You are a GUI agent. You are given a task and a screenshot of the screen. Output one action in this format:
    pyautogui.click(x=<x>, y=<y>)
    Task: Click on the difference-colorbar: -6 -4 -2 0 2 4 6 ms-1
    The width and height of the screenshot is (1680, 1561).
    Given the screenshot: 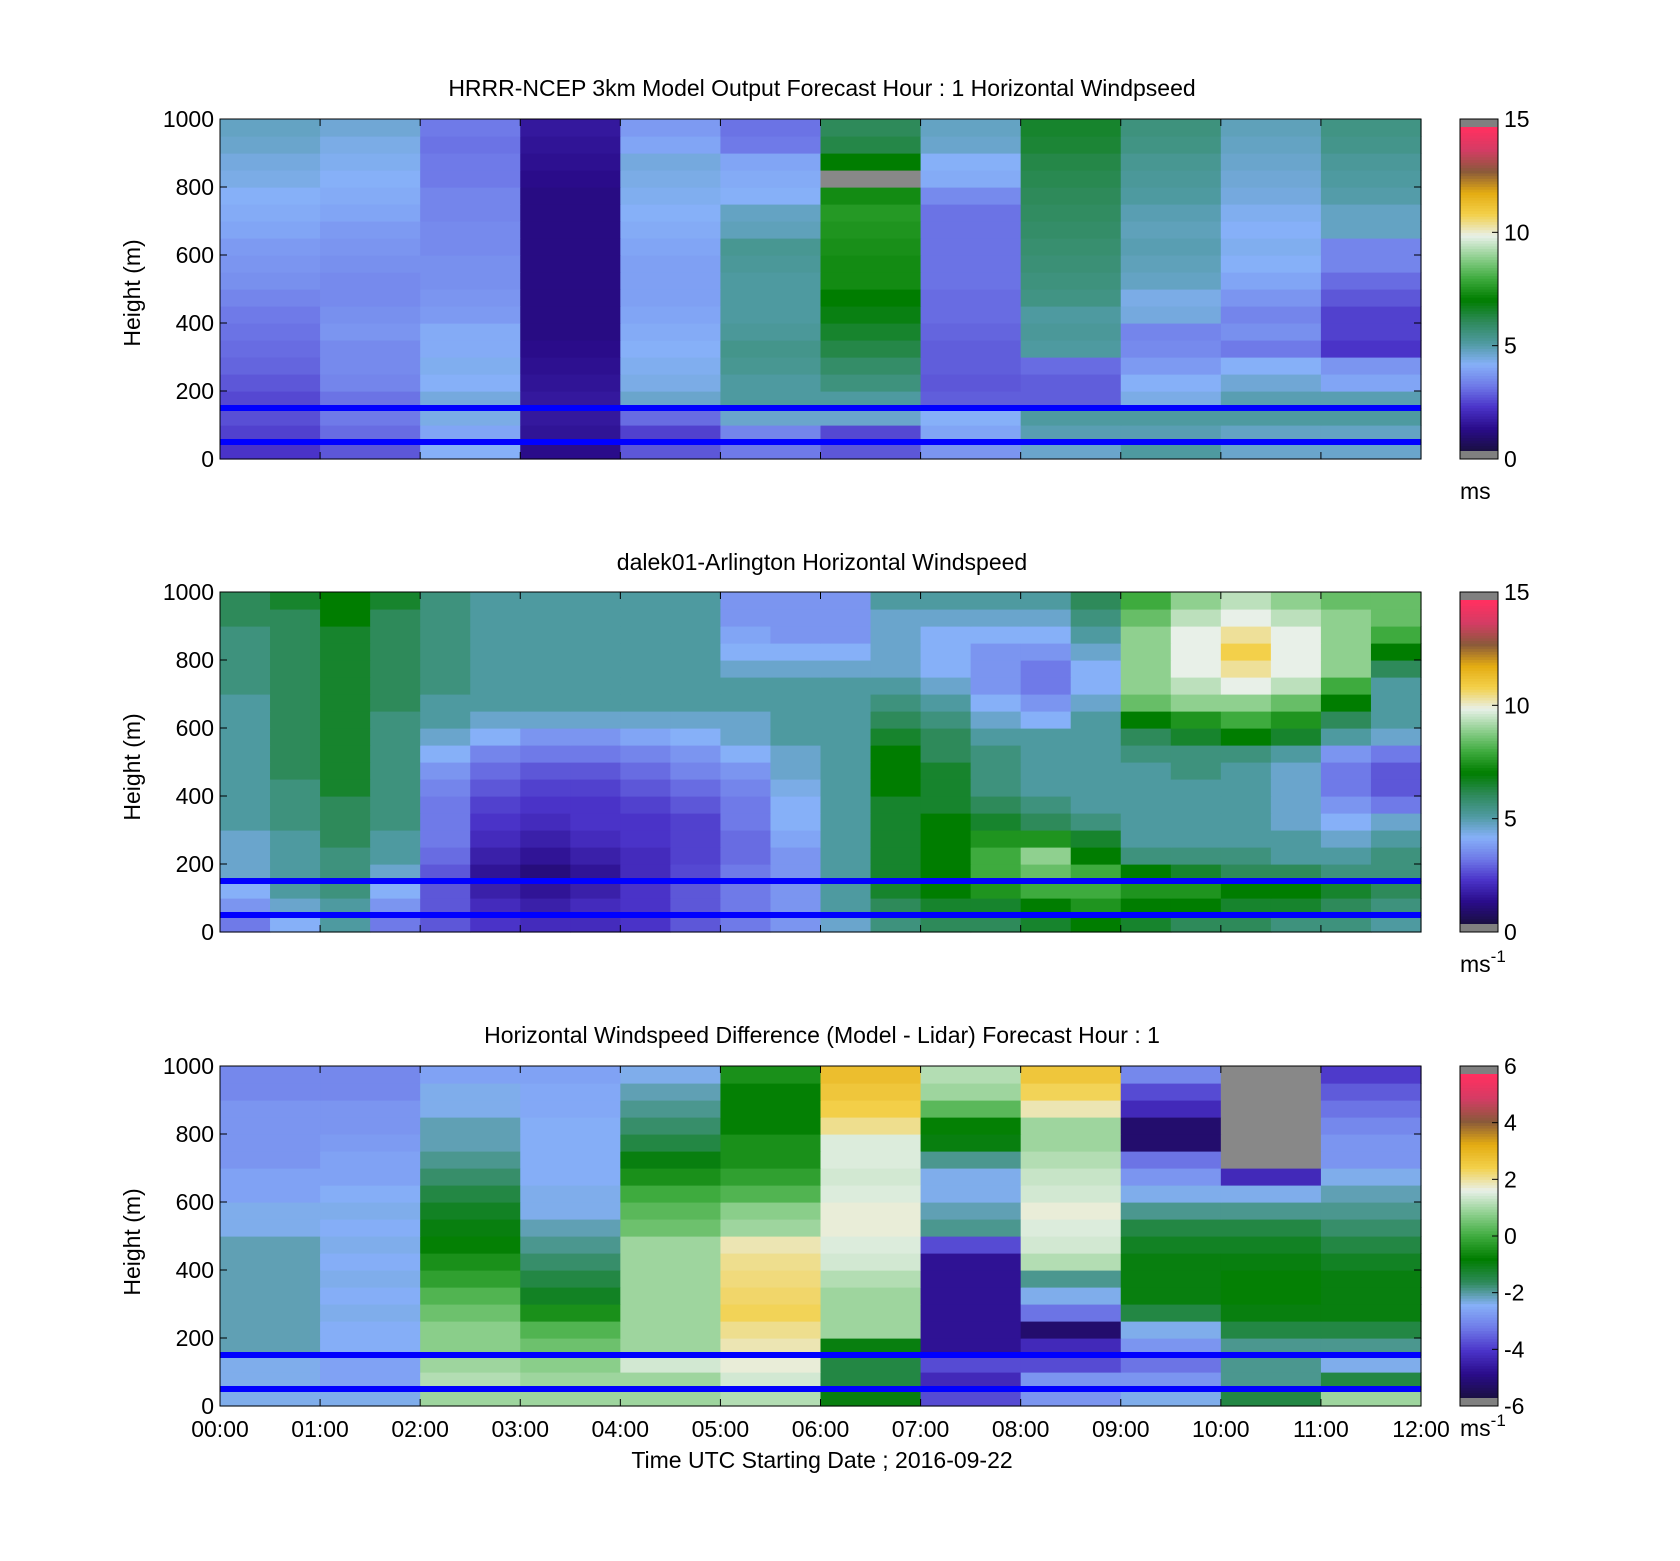 What is the action you would take?
    pyautogui.click(x=1492, y=1247)
    